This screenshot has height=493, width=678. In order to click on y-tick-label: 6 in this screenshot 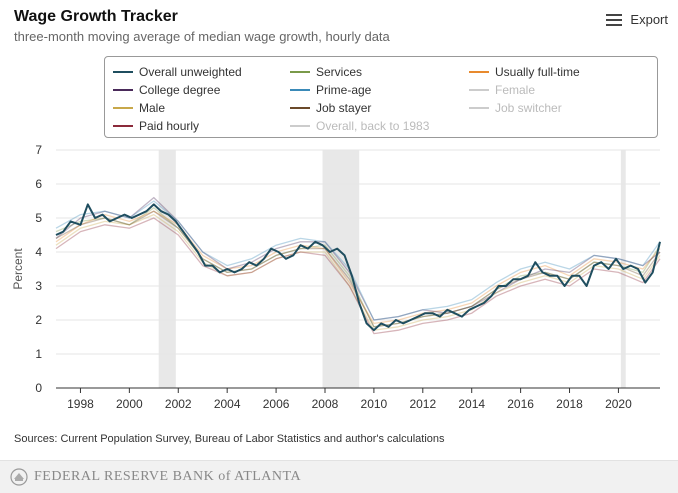, I will do `click(38, 184)`.